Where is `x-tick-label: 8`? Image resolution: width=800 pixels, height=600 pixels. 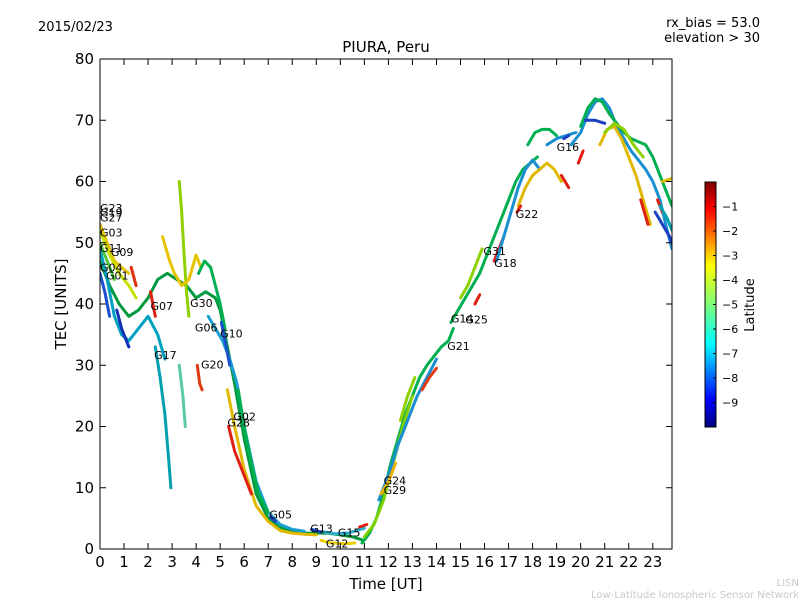 x-tick-label: 8 is located at coordinates (292, 562).